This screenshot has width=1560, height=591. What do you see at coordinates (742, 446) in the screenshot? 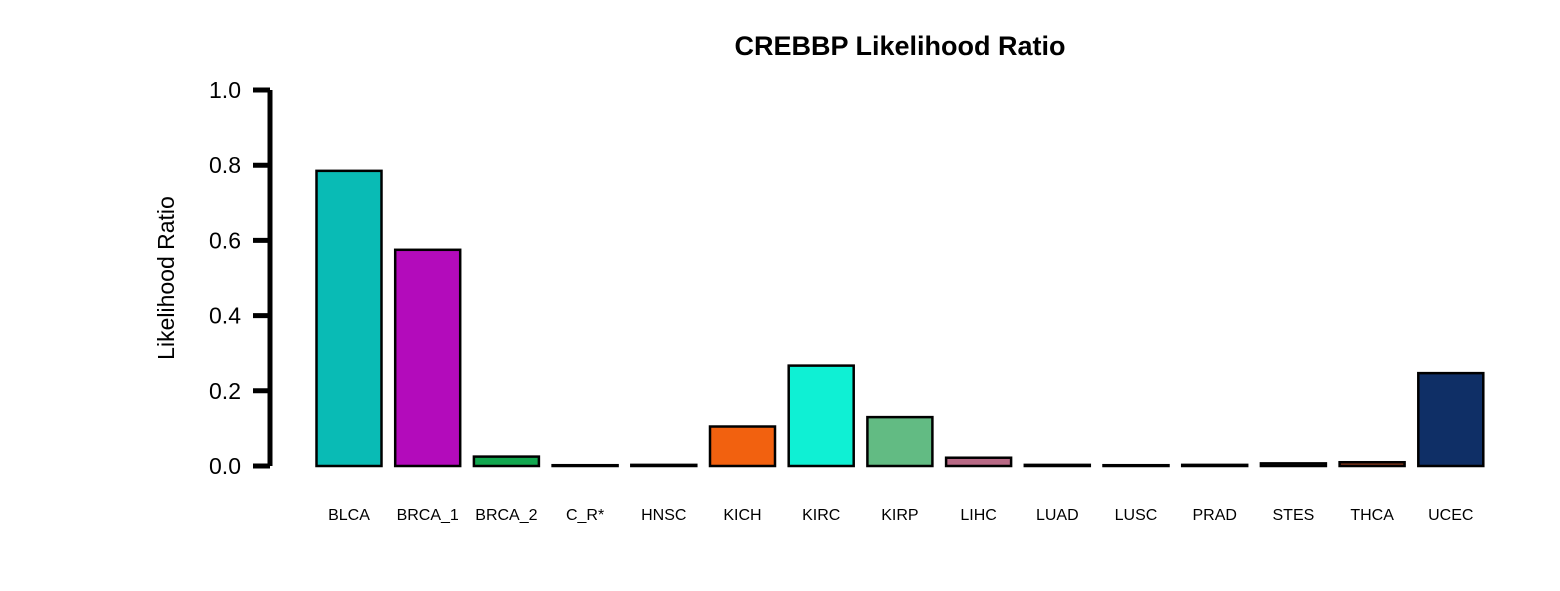
I see `bar-kich` at bounding box center [742, 446].